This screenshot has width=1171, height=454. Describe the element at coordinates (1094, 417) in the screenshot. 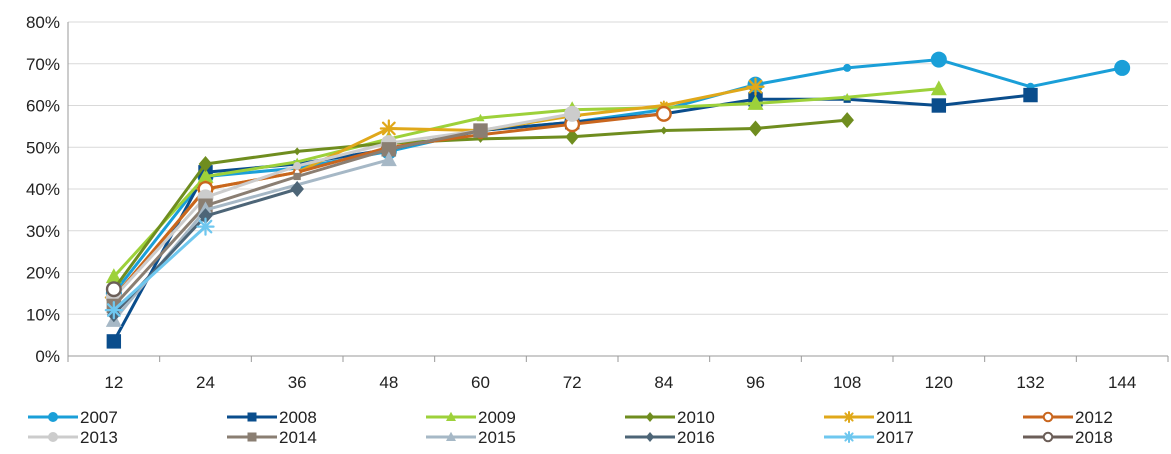

I see `legend-label: 2012` at that location.